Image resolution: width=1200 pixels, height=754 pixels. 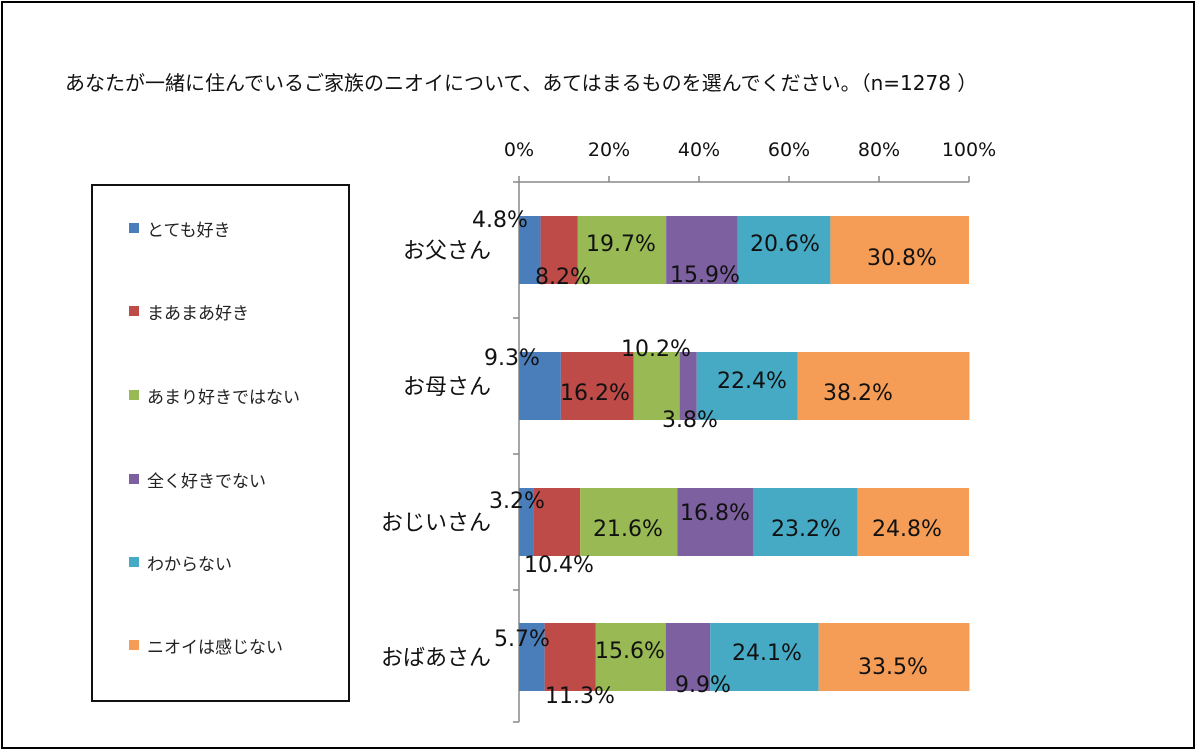 What do you see at coordinates (858, 393) in the screenshot?
I see `data-label: 38.2%` at bounding box center [858, 393].